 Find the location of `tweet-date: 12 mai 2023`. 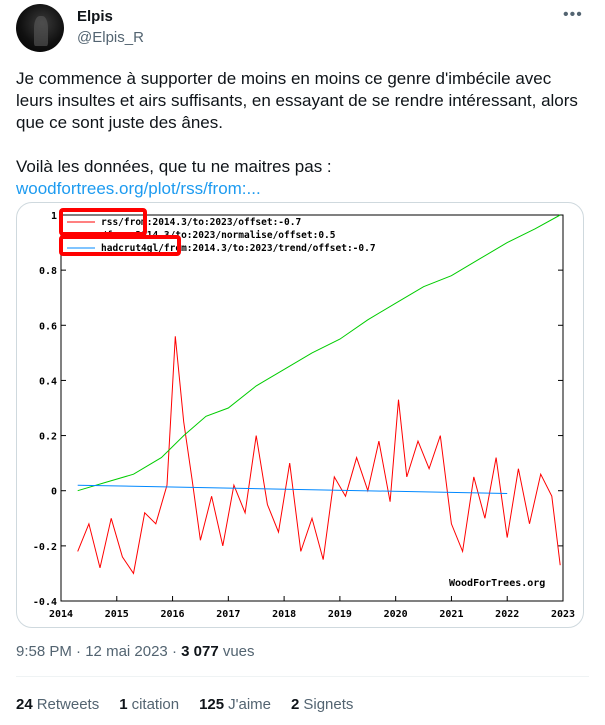

tweet-date: 12 mai 2023 is located at coordinates (126, 651).